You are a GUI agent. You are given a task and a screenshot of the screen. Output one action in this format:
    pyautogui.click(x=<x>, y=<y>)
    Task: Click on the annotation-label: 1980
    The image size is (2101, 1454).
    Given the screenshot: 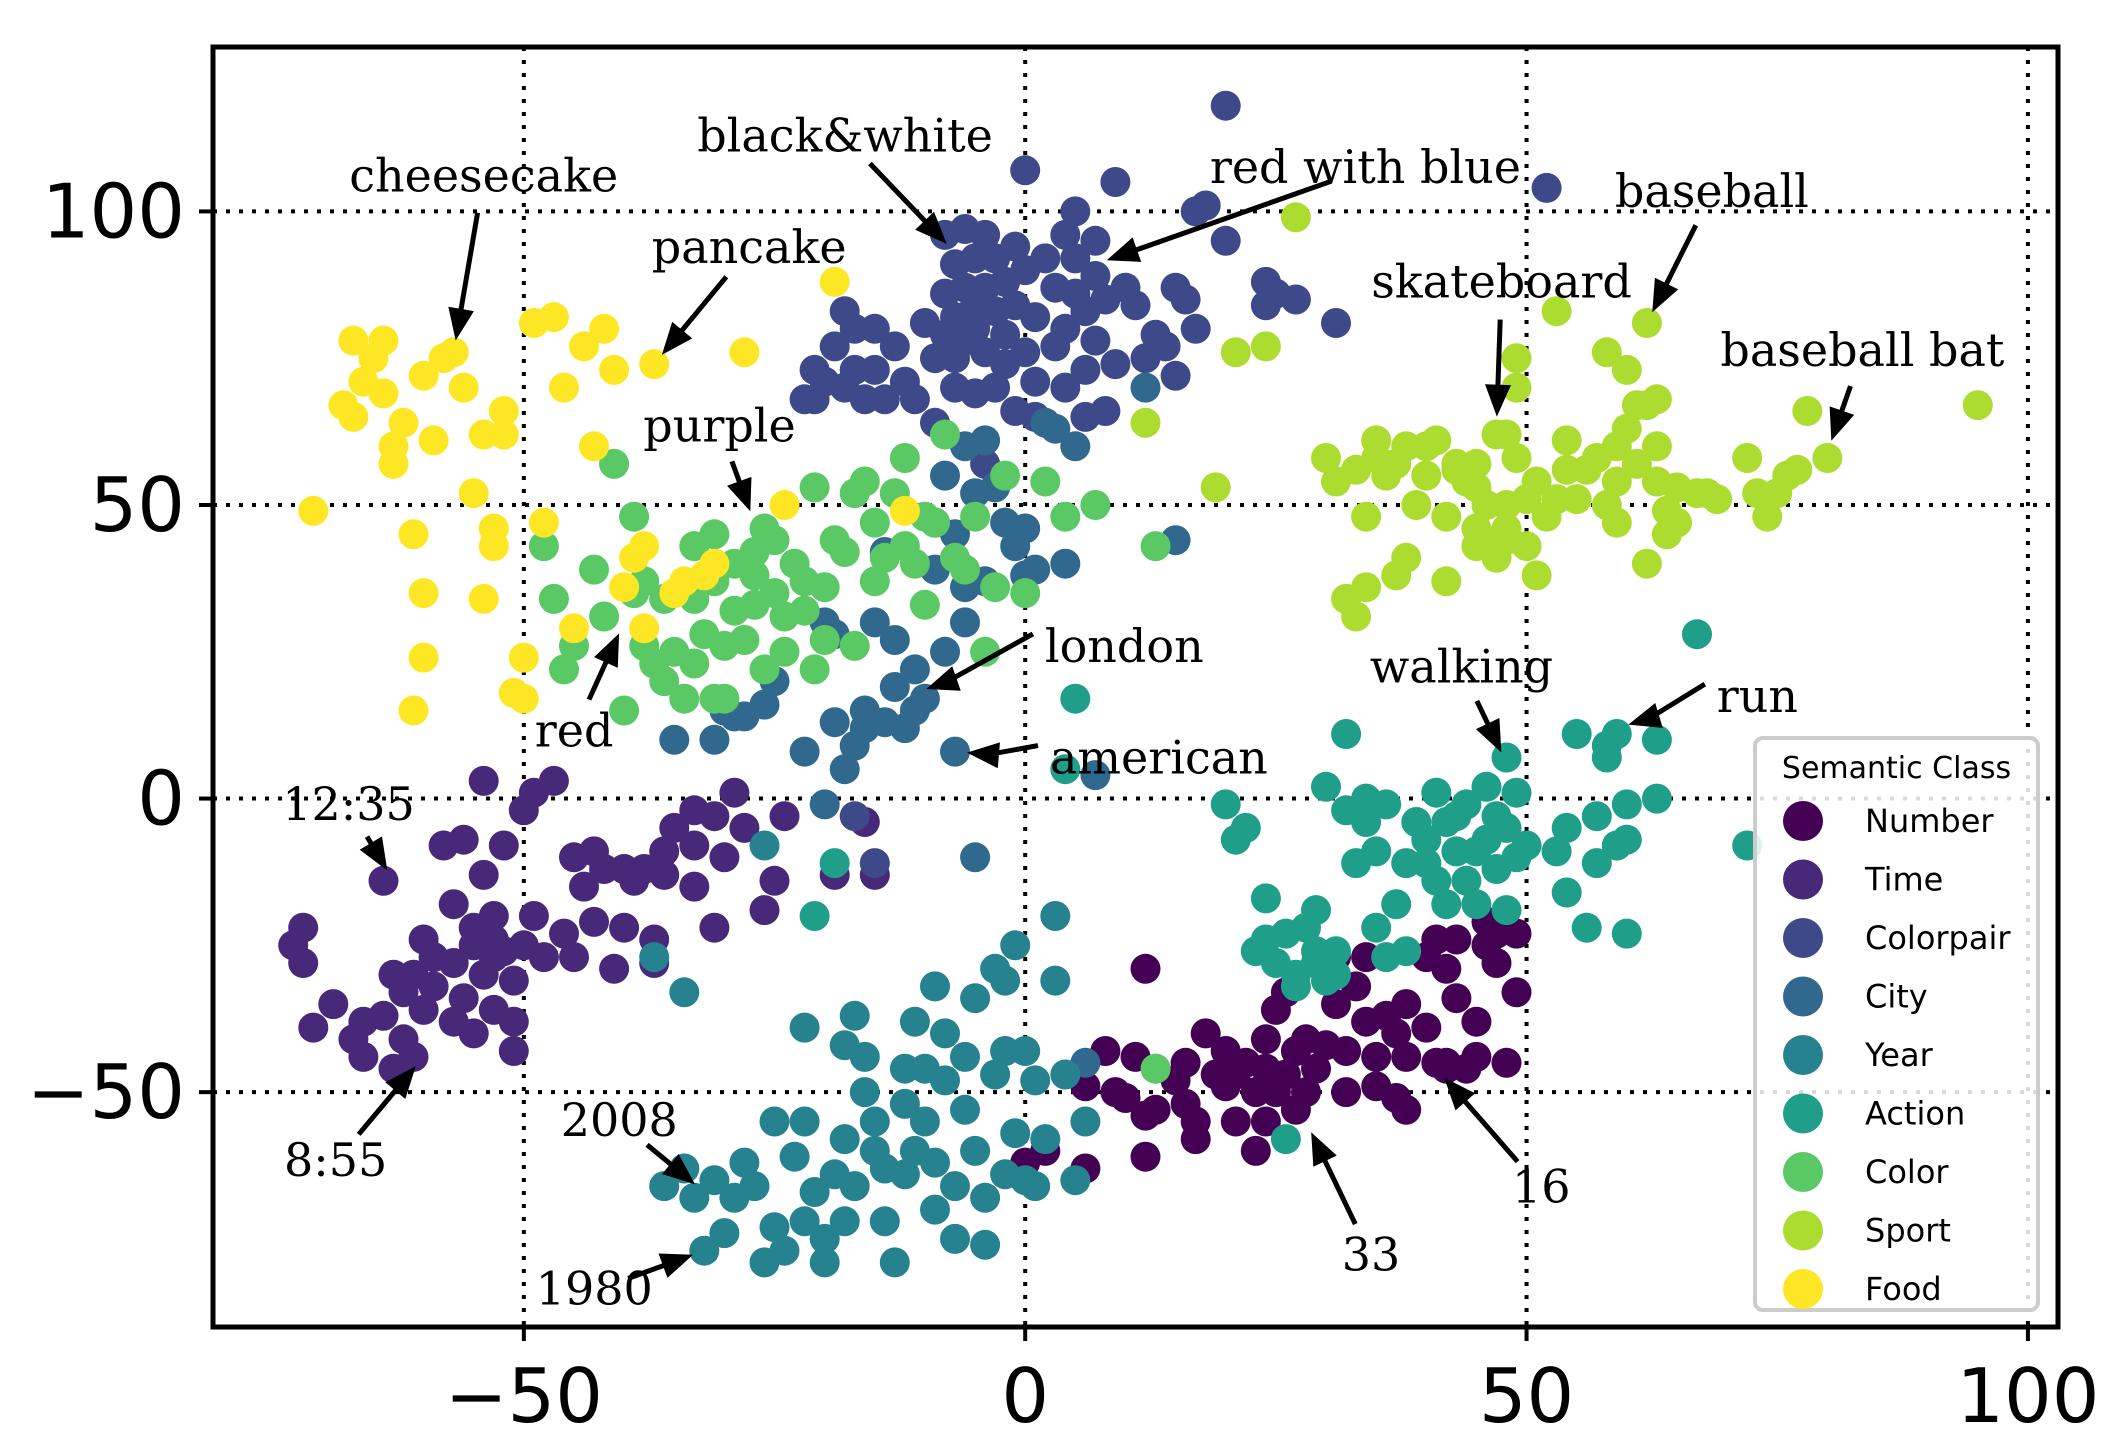 What is the action you would take?
    pyautogui.click(x=594, y=1289)
    